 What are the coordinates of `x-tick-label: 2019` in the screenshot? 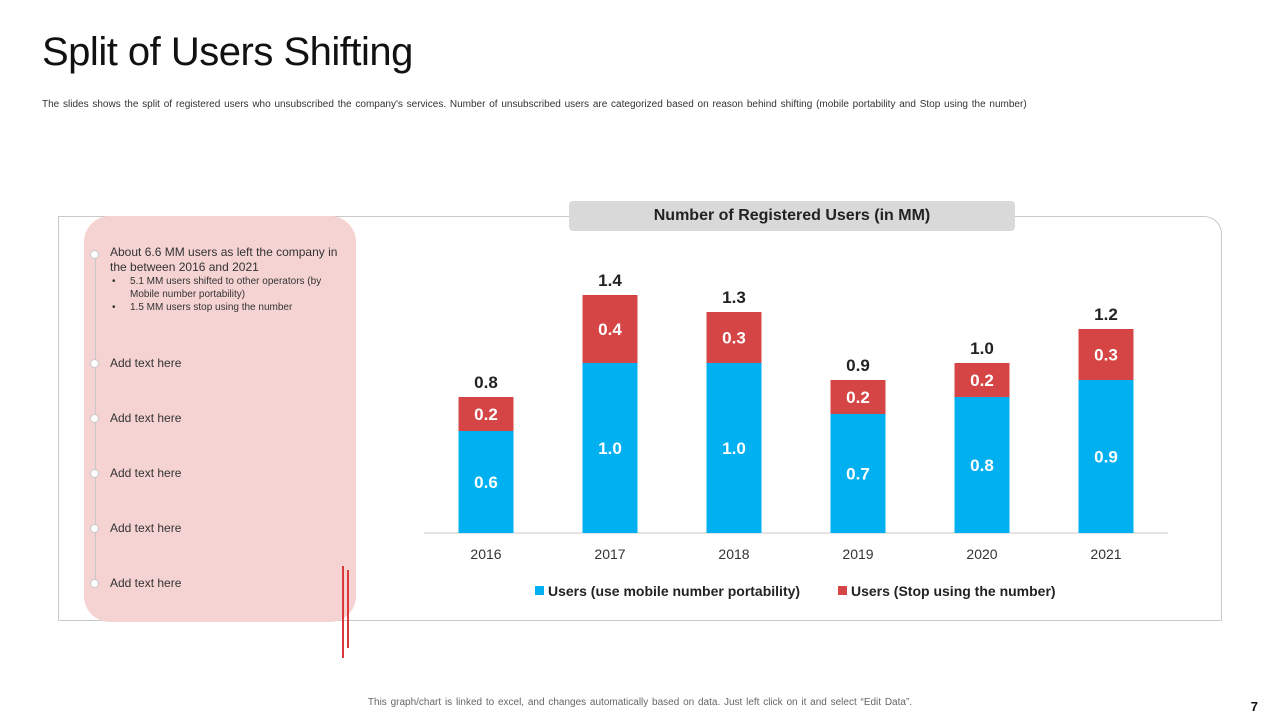 It's located at (857, 554).